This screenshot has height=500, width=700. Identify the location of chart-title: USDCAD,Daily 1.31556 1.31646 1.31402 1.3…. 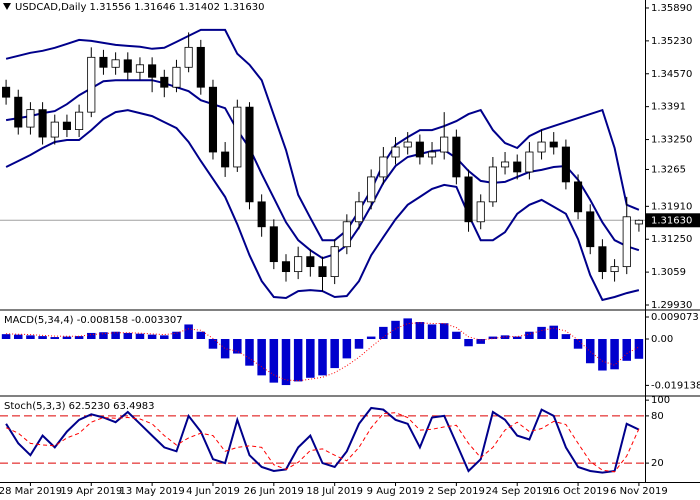
(140, 7).